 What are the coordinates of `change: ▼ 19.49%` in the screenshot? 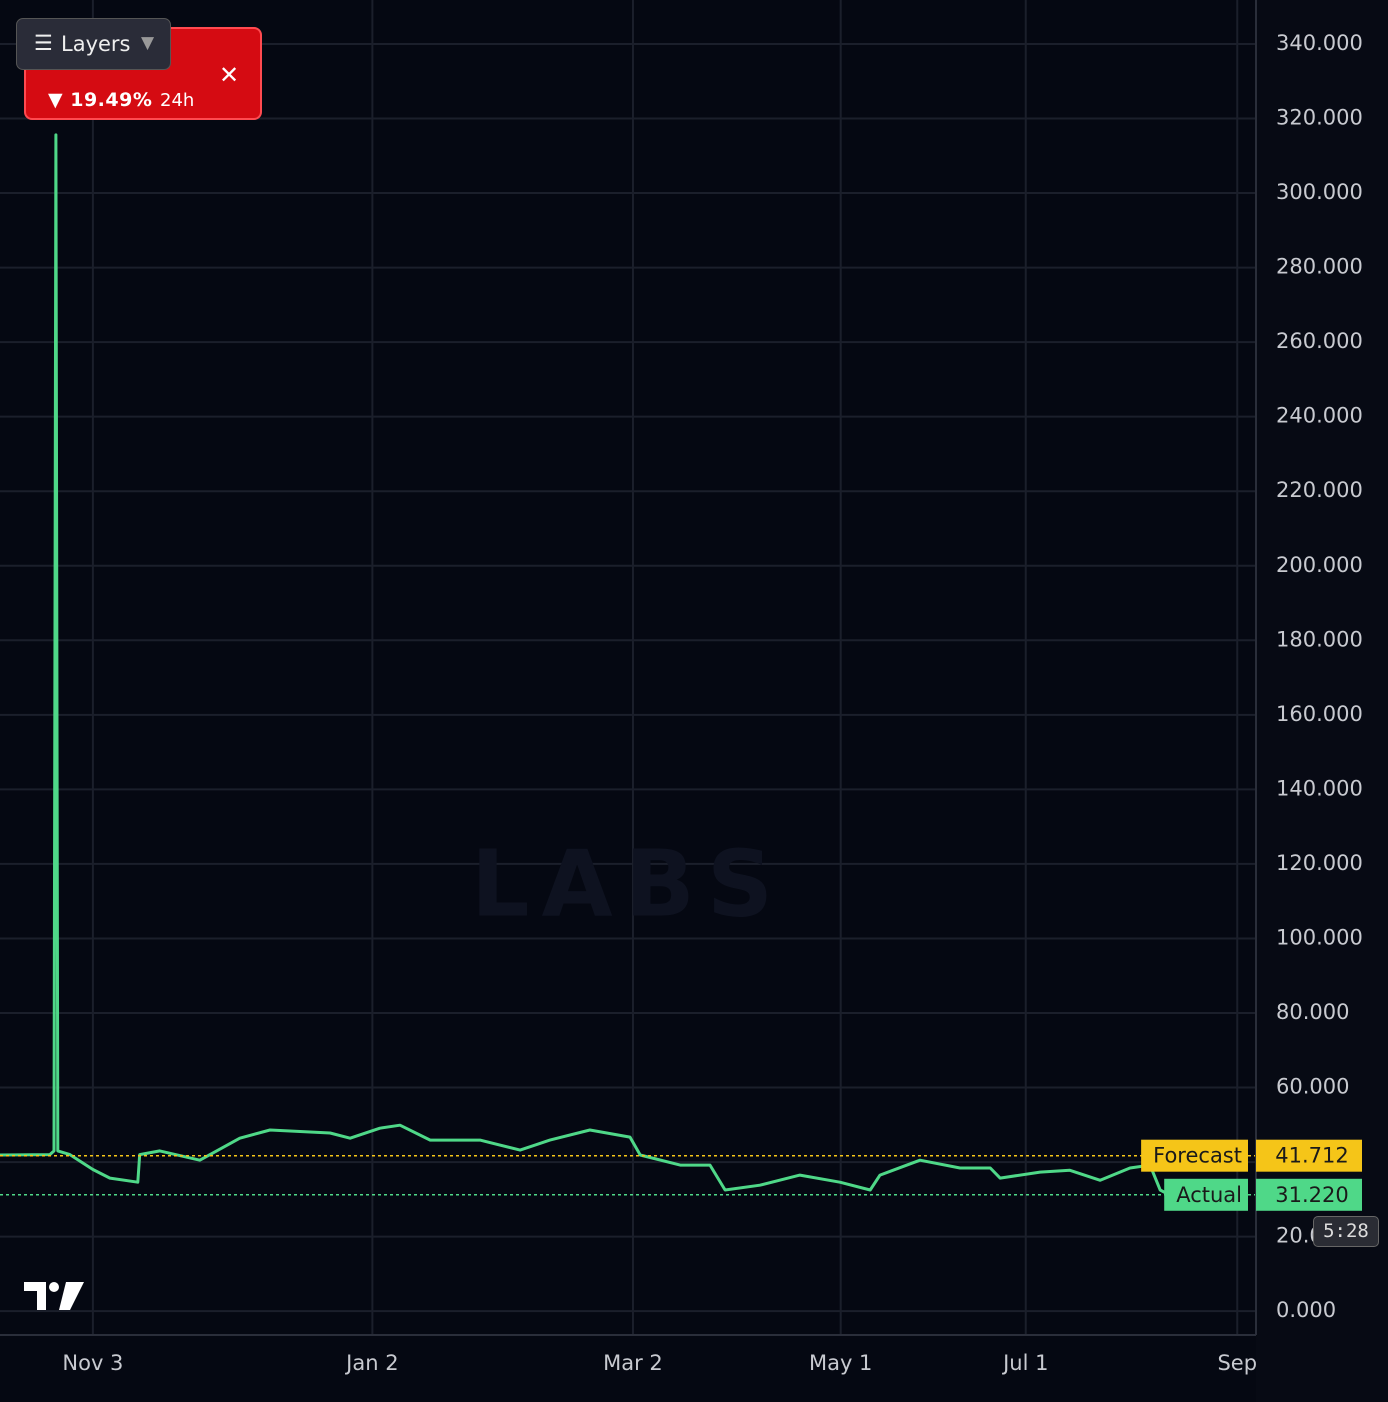 It's located at (100, 100).